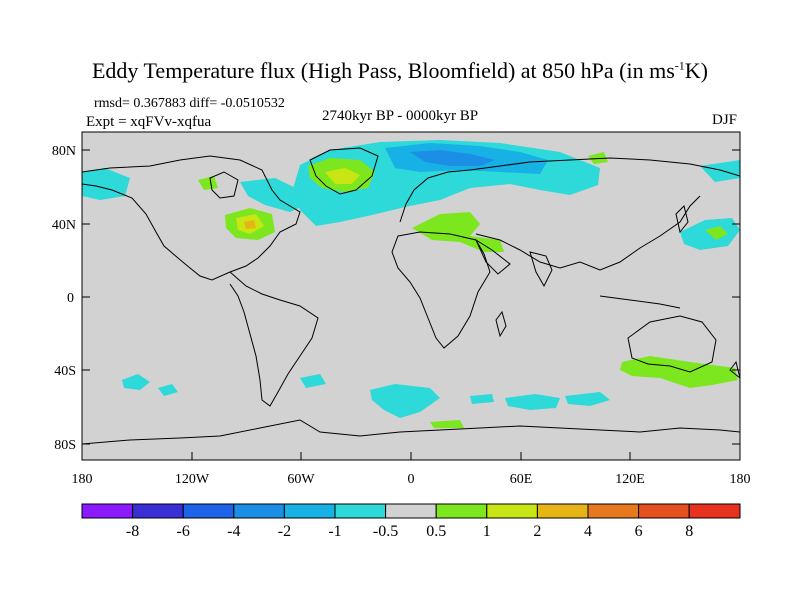 Image resolution: width=800 pixels, height=600 pixels. What do you see at coordinates (192, 479) in the screenshot?
I see `x-tick-label-120w: 120W` at bounding box center [192, 479].